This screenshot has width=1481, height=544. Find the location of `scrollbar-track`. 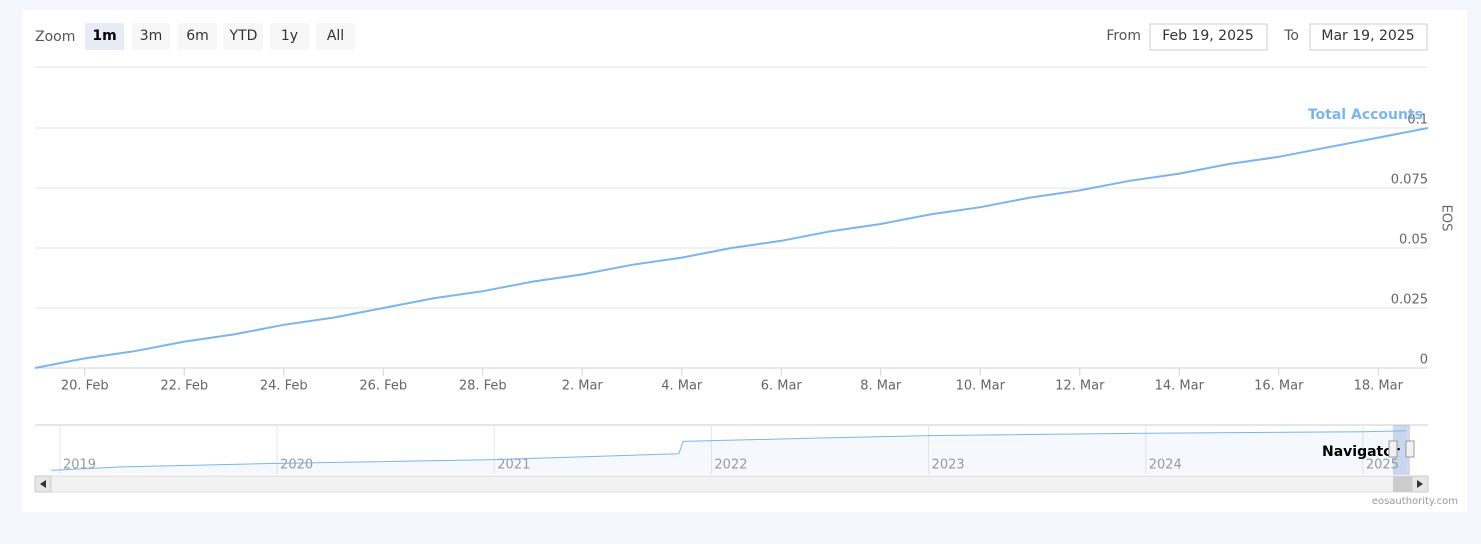

scrollbar-track is located at coordinates (731, 484).